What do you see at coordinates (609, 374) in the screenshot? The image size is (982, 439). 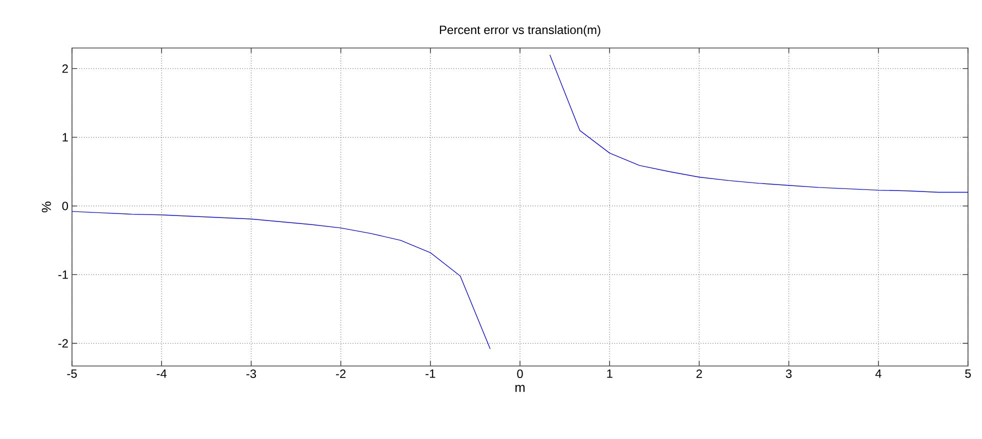 I see `x-tick-label: 1` at bounding box center [609, 374].